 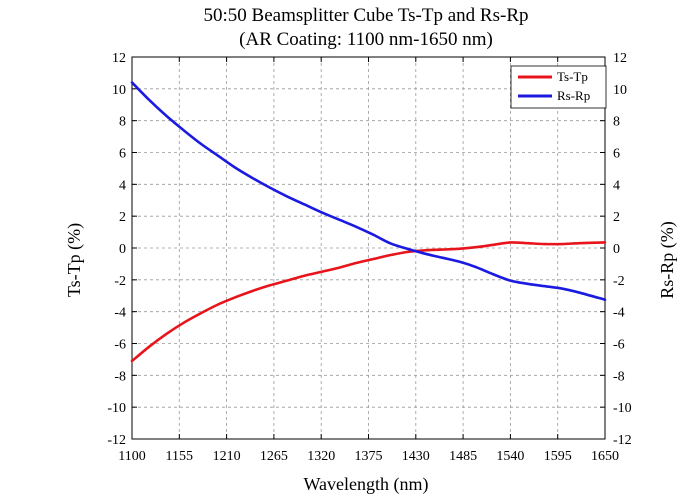 I want to click on y-tick-label-right: 10, so click(x=620, y=90).